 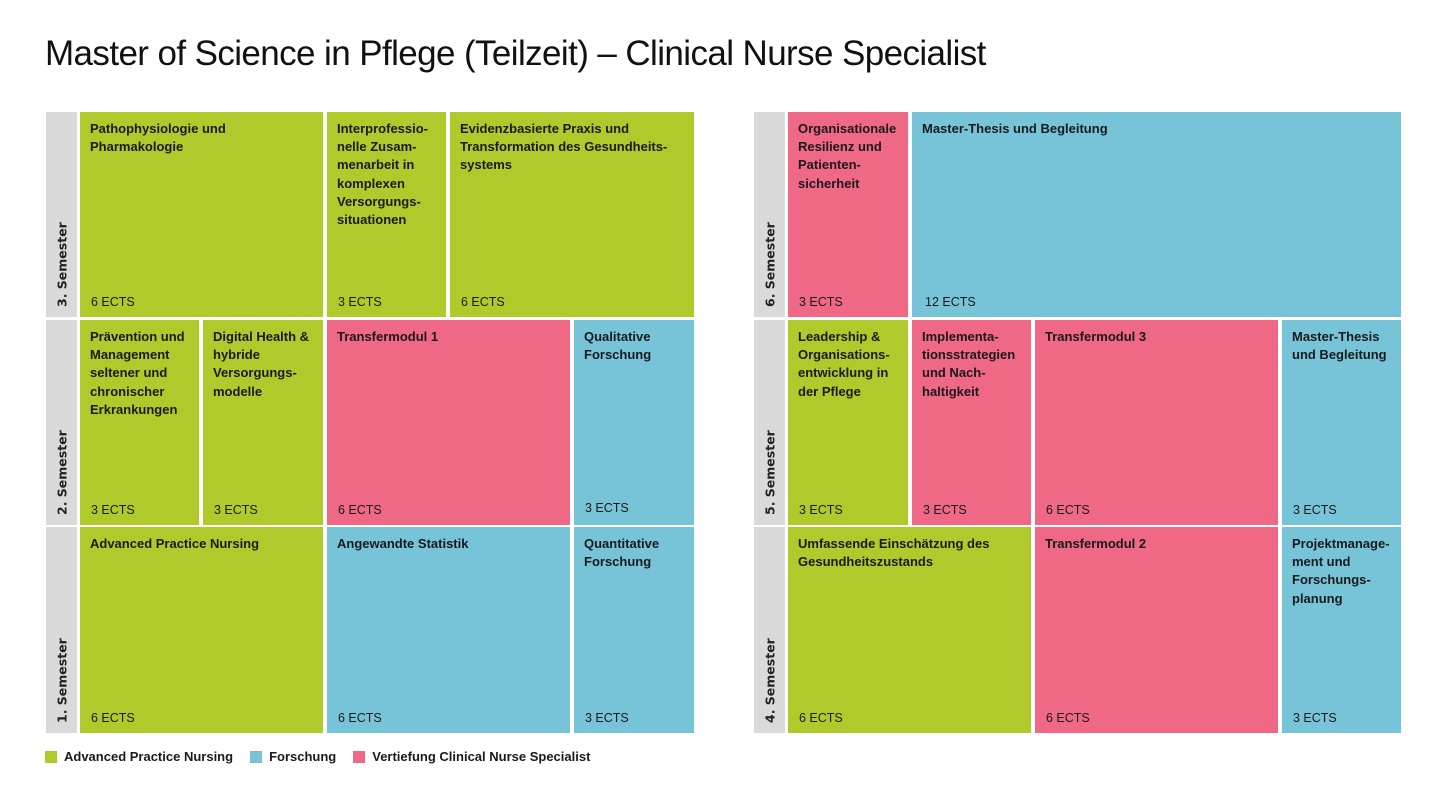 I want to click on module-cell: Advanced Practice Nursing 6 ECTS, so click(x=201, y=630).